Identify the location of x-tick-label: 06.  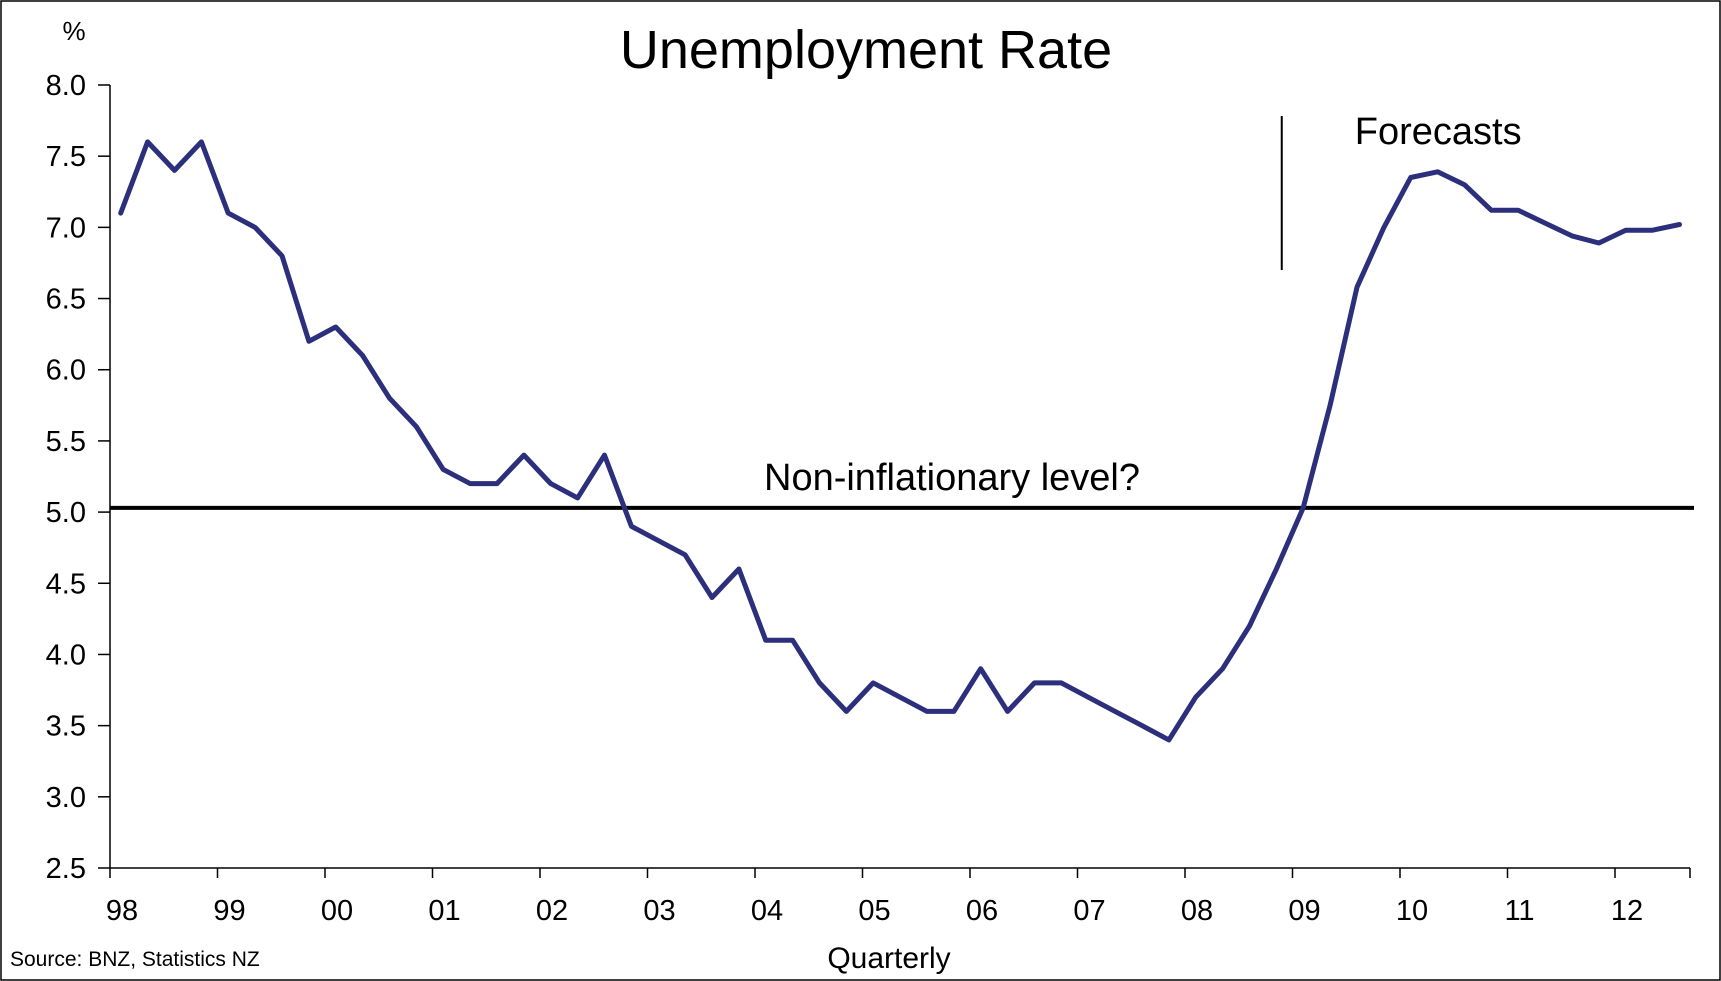
(982, 911).